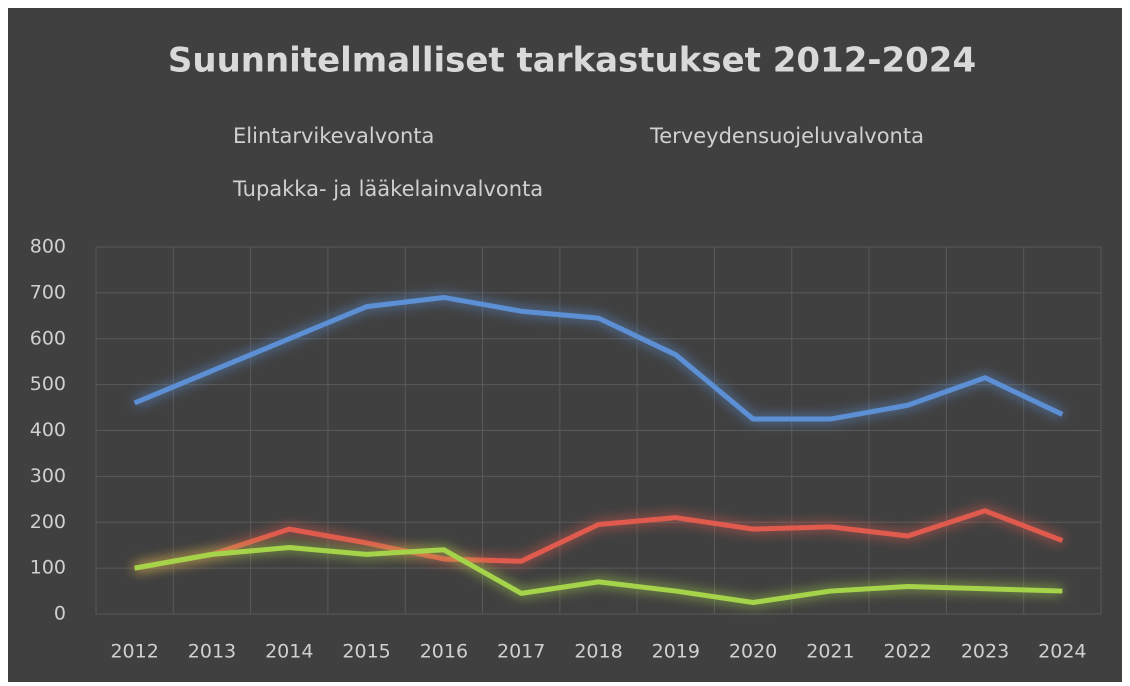 The height and width of the screenshot is (686, 1130). What do you see at coordinates (572, 61) in the screenshot?
I see `chart-title: Suunnitelmalliset tarkastukset 2012-2024` at bounding box center [572, 61].